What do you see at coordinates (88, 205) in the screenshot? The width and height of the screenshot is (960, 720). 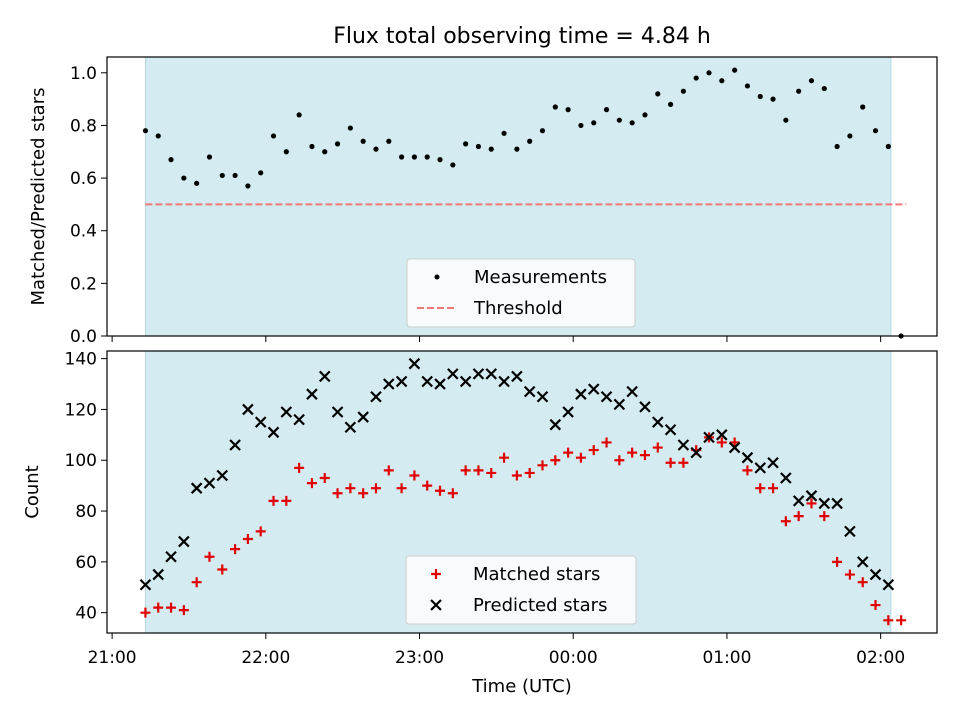 I see `ratio-y-axis: 0.0 0.2 0.4 0.6 0.8 1.0` at bounding box center [88, 205].